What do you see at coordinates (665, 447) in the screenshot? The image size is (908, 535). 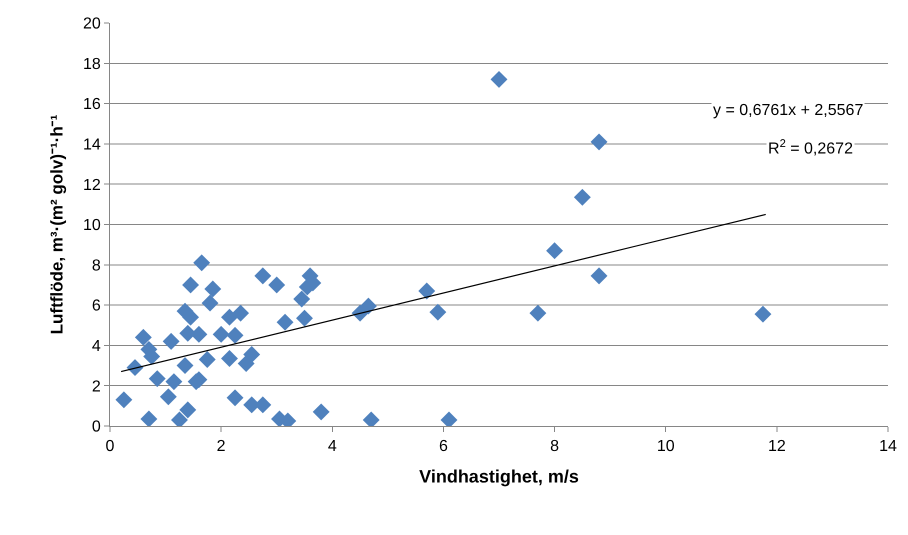 I see `x-tick-label: 10` at bounding box center [665, 447].